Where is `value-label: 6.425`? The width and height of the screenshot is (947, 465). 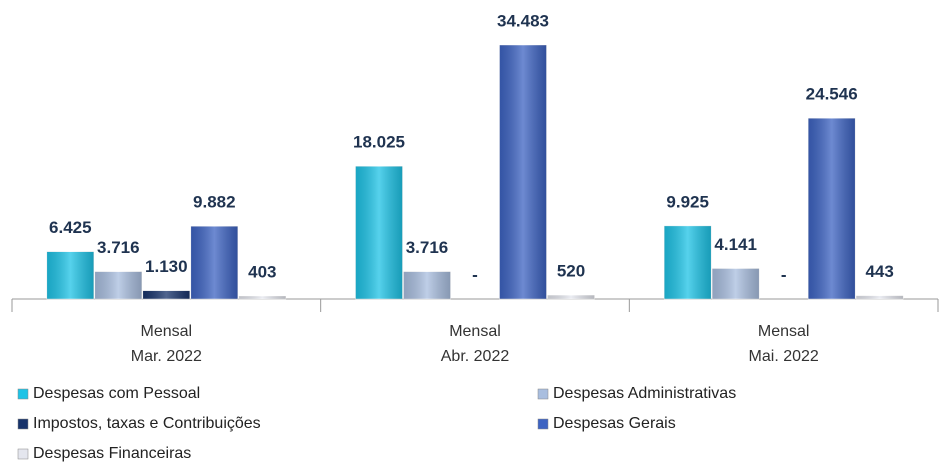
value-label: 6.425 is located at coordinates (70, 227).